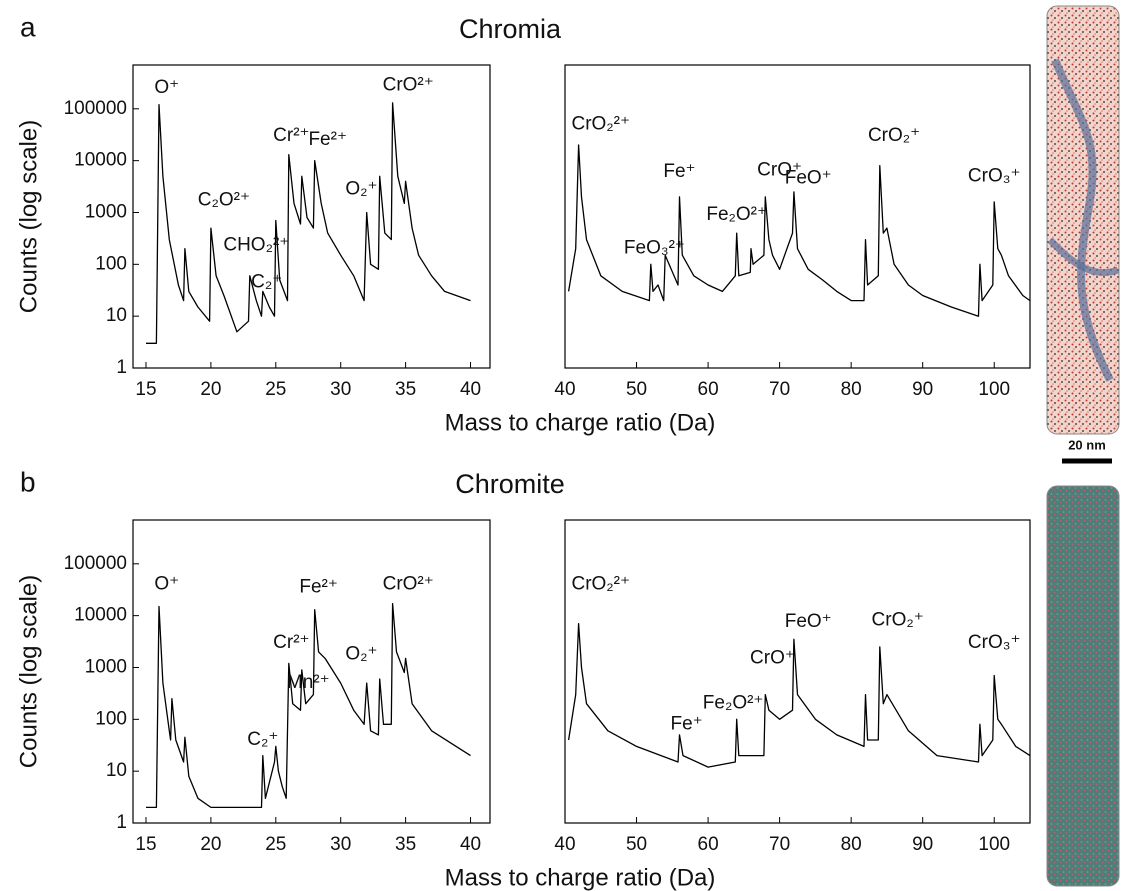 The height and width of the screenshot is (891, 1125). I want to click on reconstruction-b, so click(1083, 686).